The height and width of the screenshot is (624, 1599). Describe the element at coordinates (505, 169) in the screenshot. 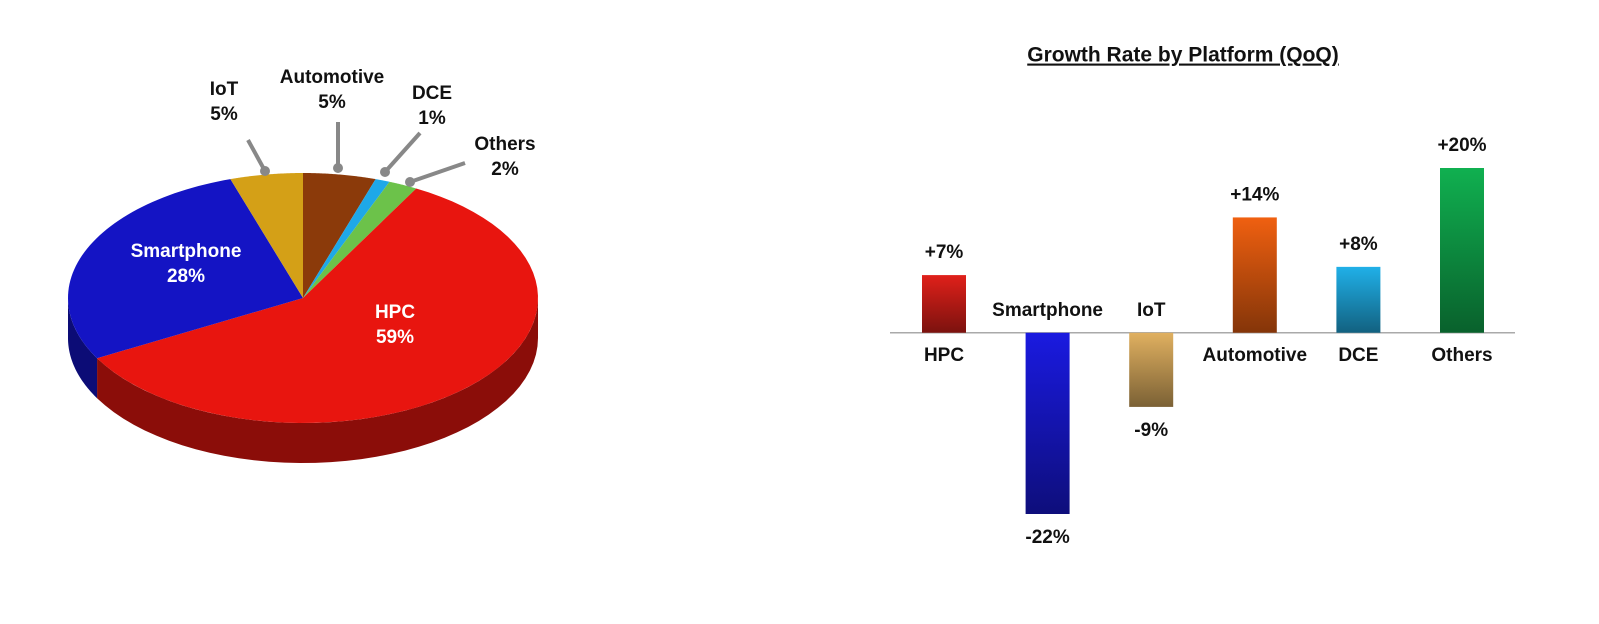

I see `slice-value: 2%` at that location.